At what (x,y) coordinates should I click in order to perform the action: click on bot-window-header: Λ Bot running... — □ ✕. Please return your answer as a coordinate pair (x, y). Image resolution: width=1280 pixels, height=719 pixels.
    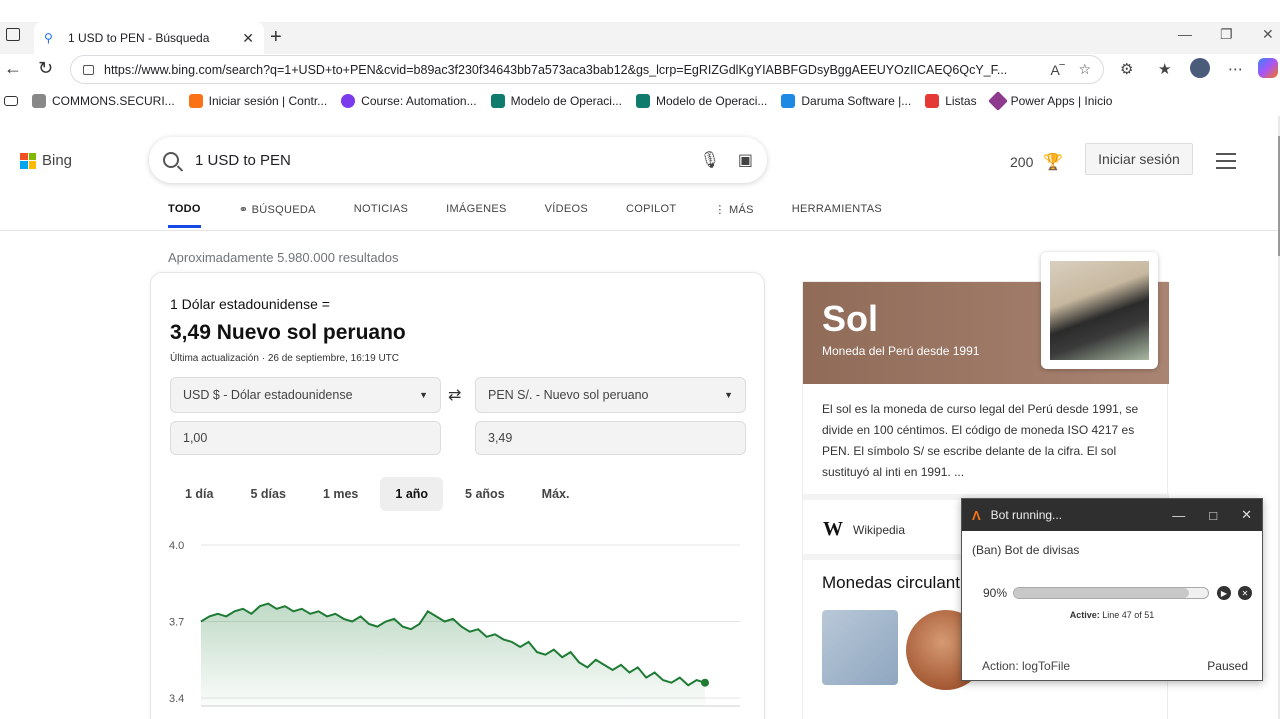
    Looking at the image, I should click on (1112, 515).